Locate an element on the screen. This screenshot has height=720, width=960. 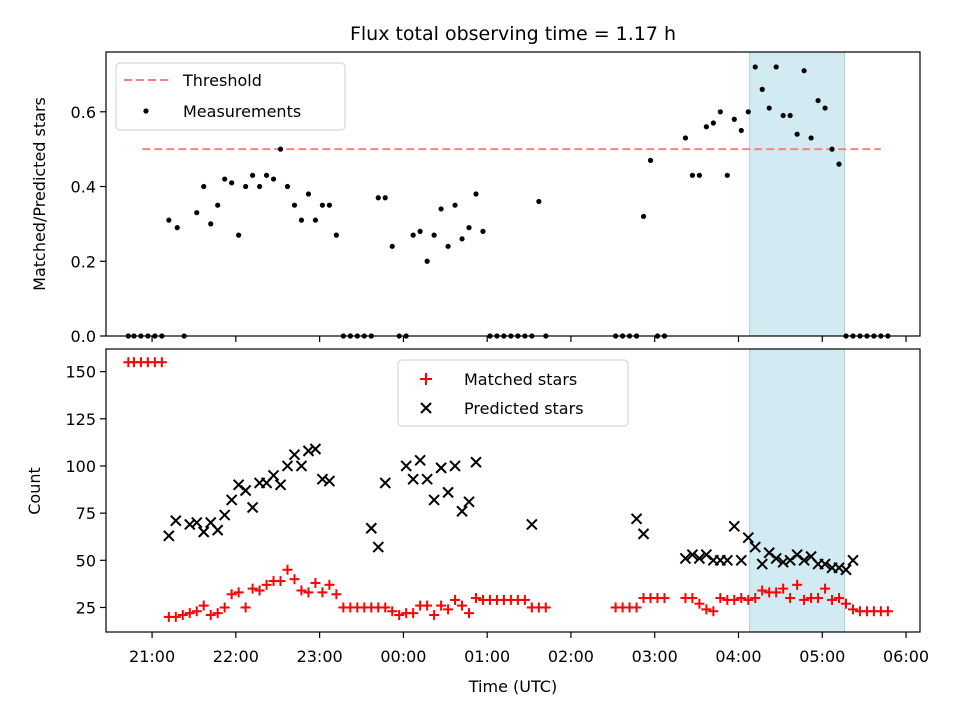
x-tick-label: 04:00 is located at coordinates (738, 656).